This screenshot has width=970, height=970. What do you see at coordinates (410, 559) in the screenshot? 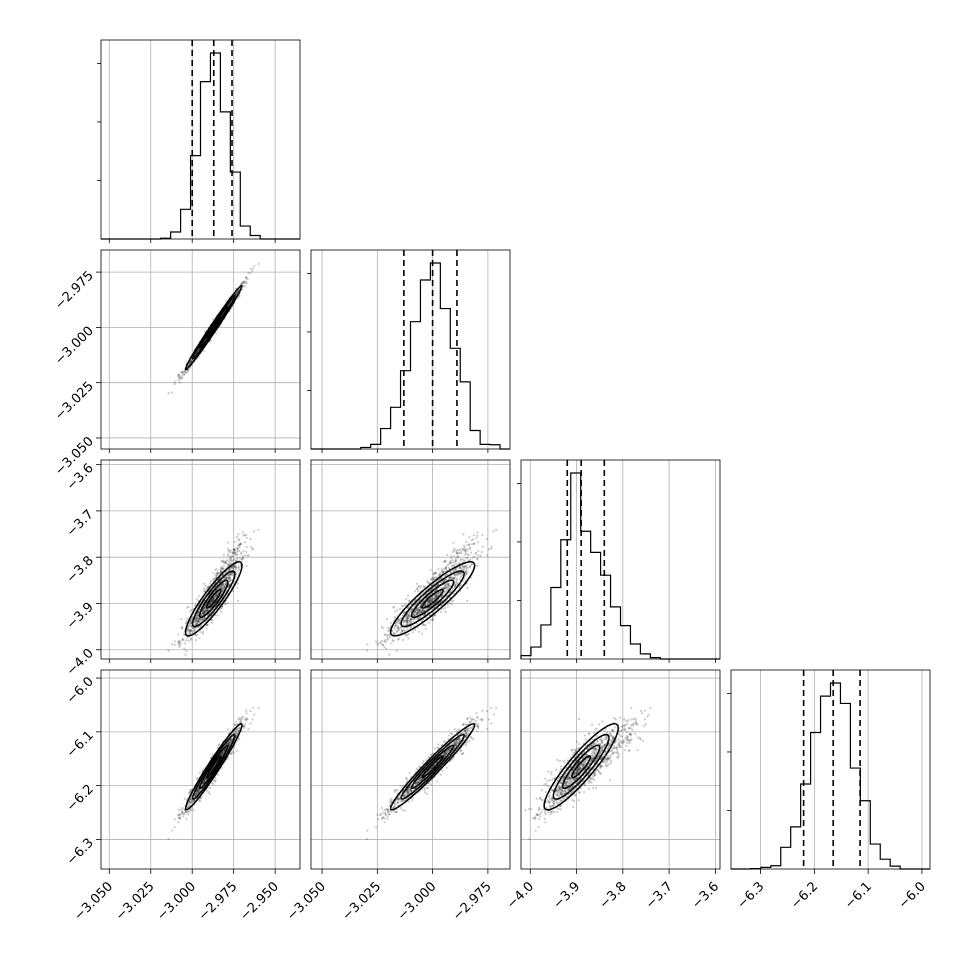
I see `panel-frame` at bounding box center [410, 559].